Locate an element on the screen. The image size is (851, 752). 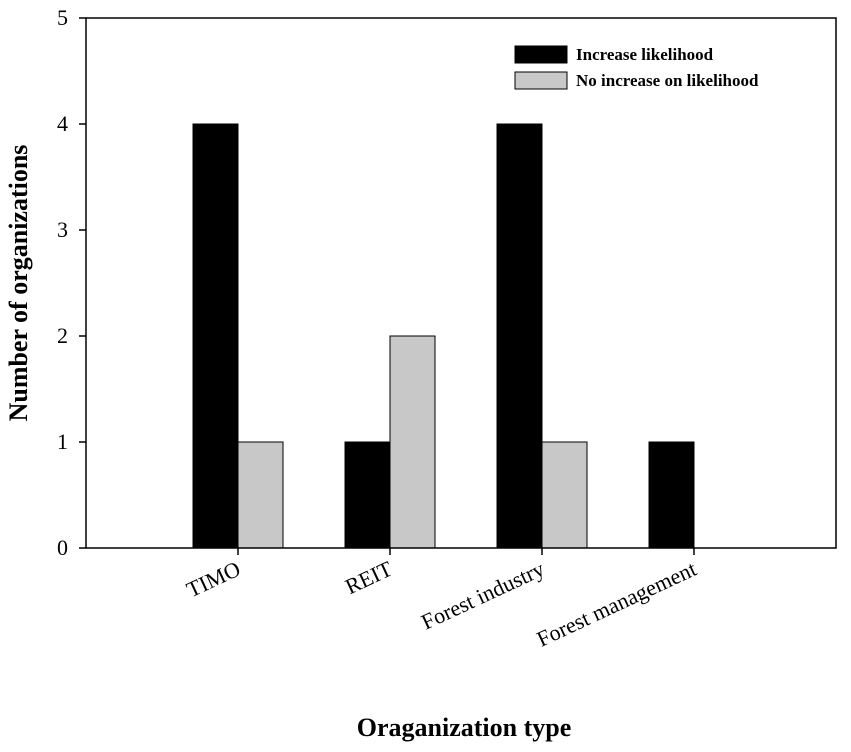
legend-label-increase: Increase likelihood is located at coordinates (645, 54).